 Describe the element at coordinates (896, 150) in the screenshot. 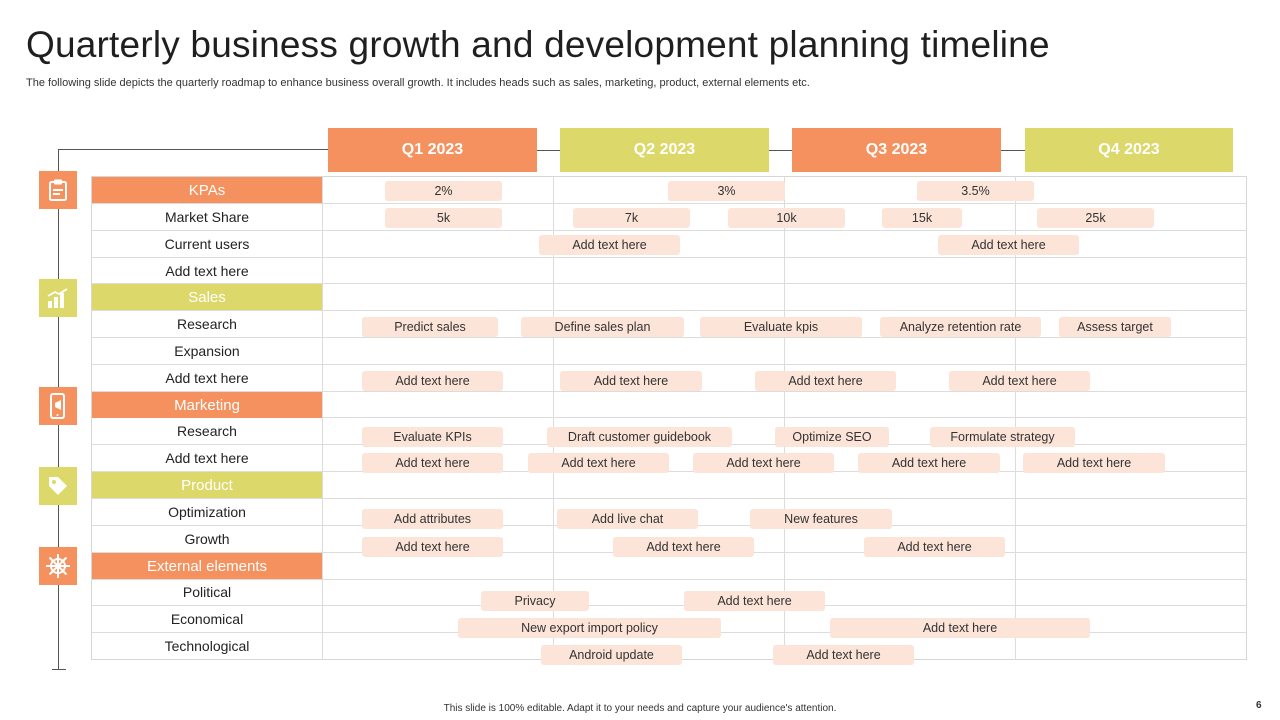

I see `quarter-header-q3: Q3 2023` at that location.